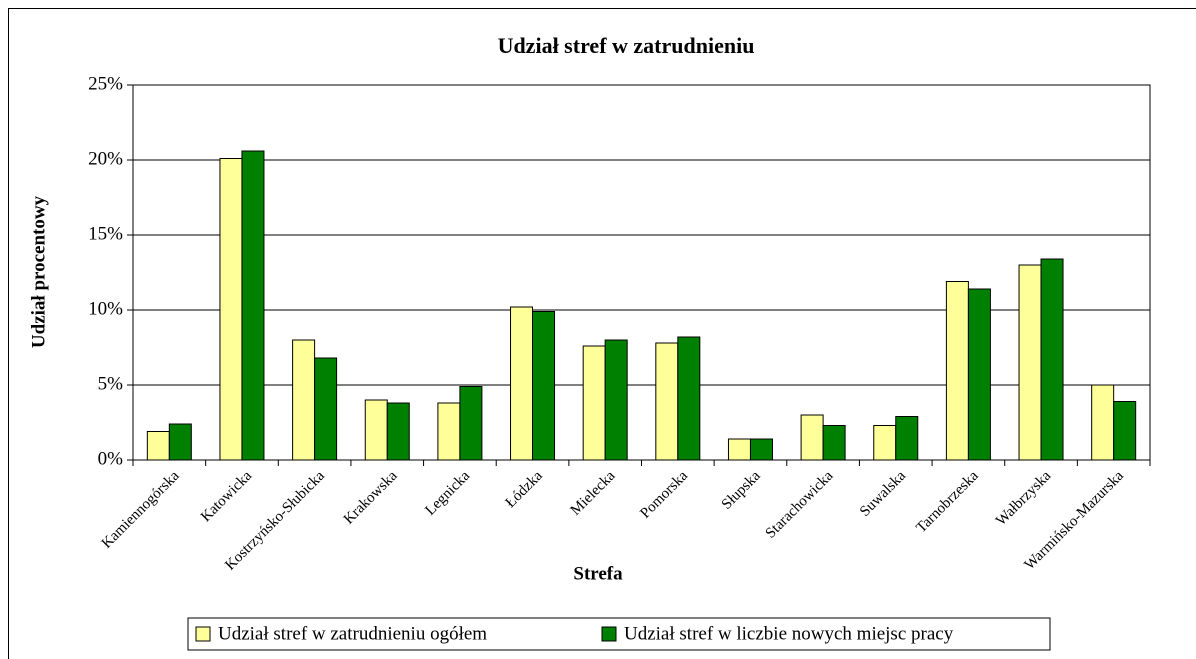  Describe the element at coordinates (1023, 498) in the screenshot. I see `x-tick-label: Wałbrzyska` at that location.